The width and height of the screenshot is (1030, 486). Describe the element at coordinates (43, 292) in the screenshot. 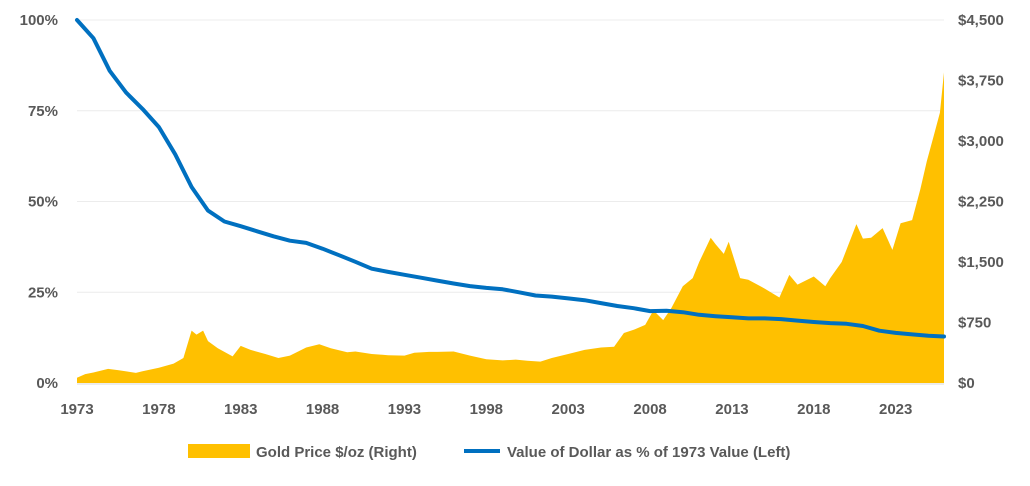

I see `left-y-tick-label: 25%` at that location.